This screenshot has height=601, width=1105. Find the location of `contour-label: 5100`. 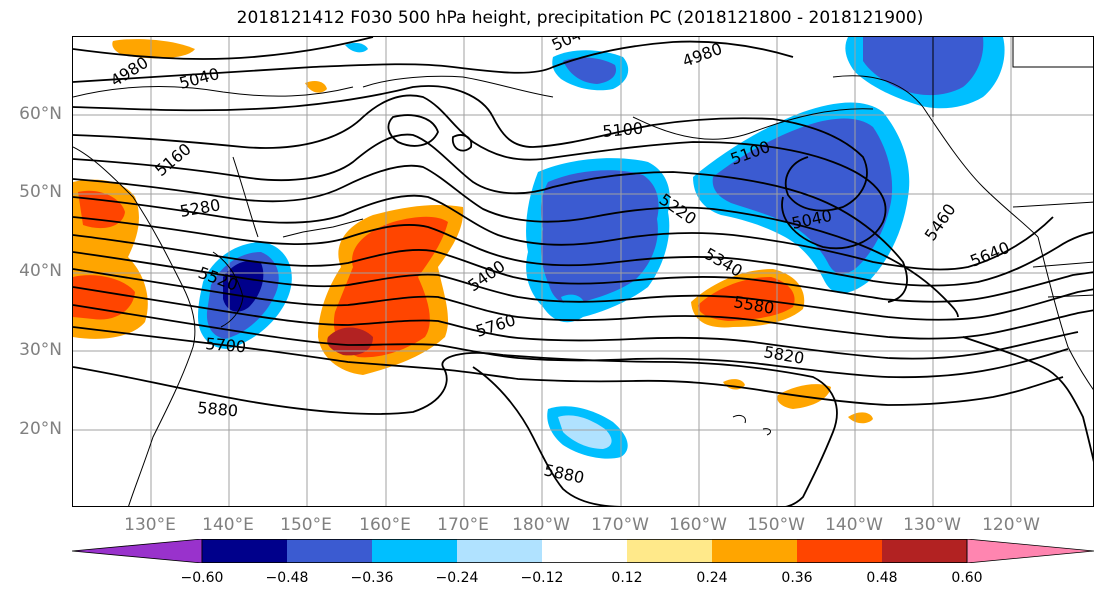

contour-label: 5100 is located at coordinates (623, 130).